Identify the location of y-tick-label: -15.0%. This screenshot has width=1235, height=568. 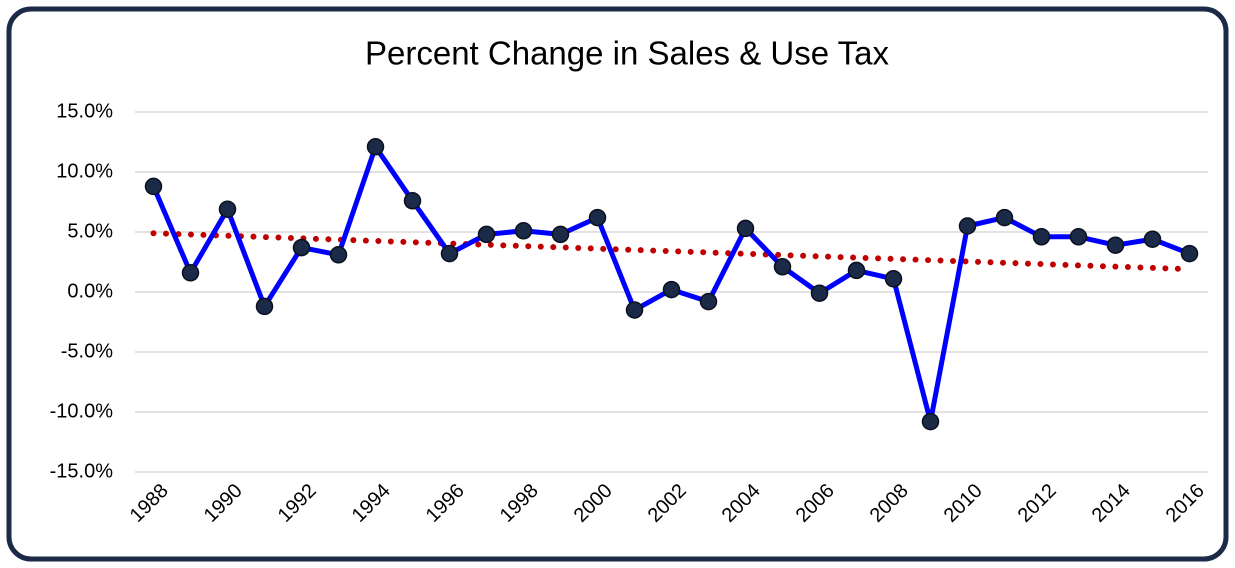
(82, 471).